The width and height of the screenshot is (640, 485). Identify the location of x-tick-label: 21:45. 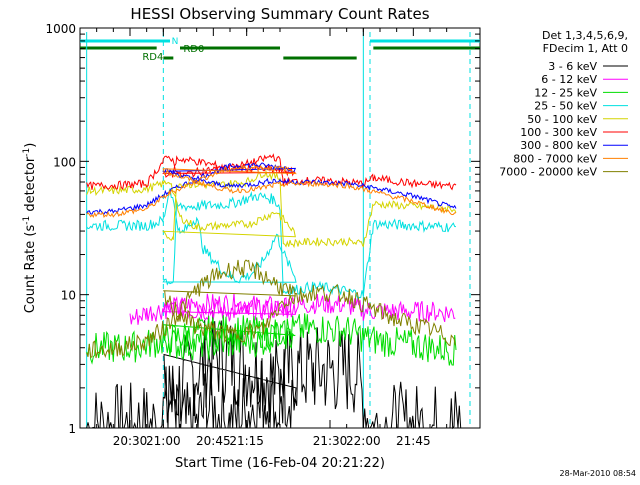
(413, 441).